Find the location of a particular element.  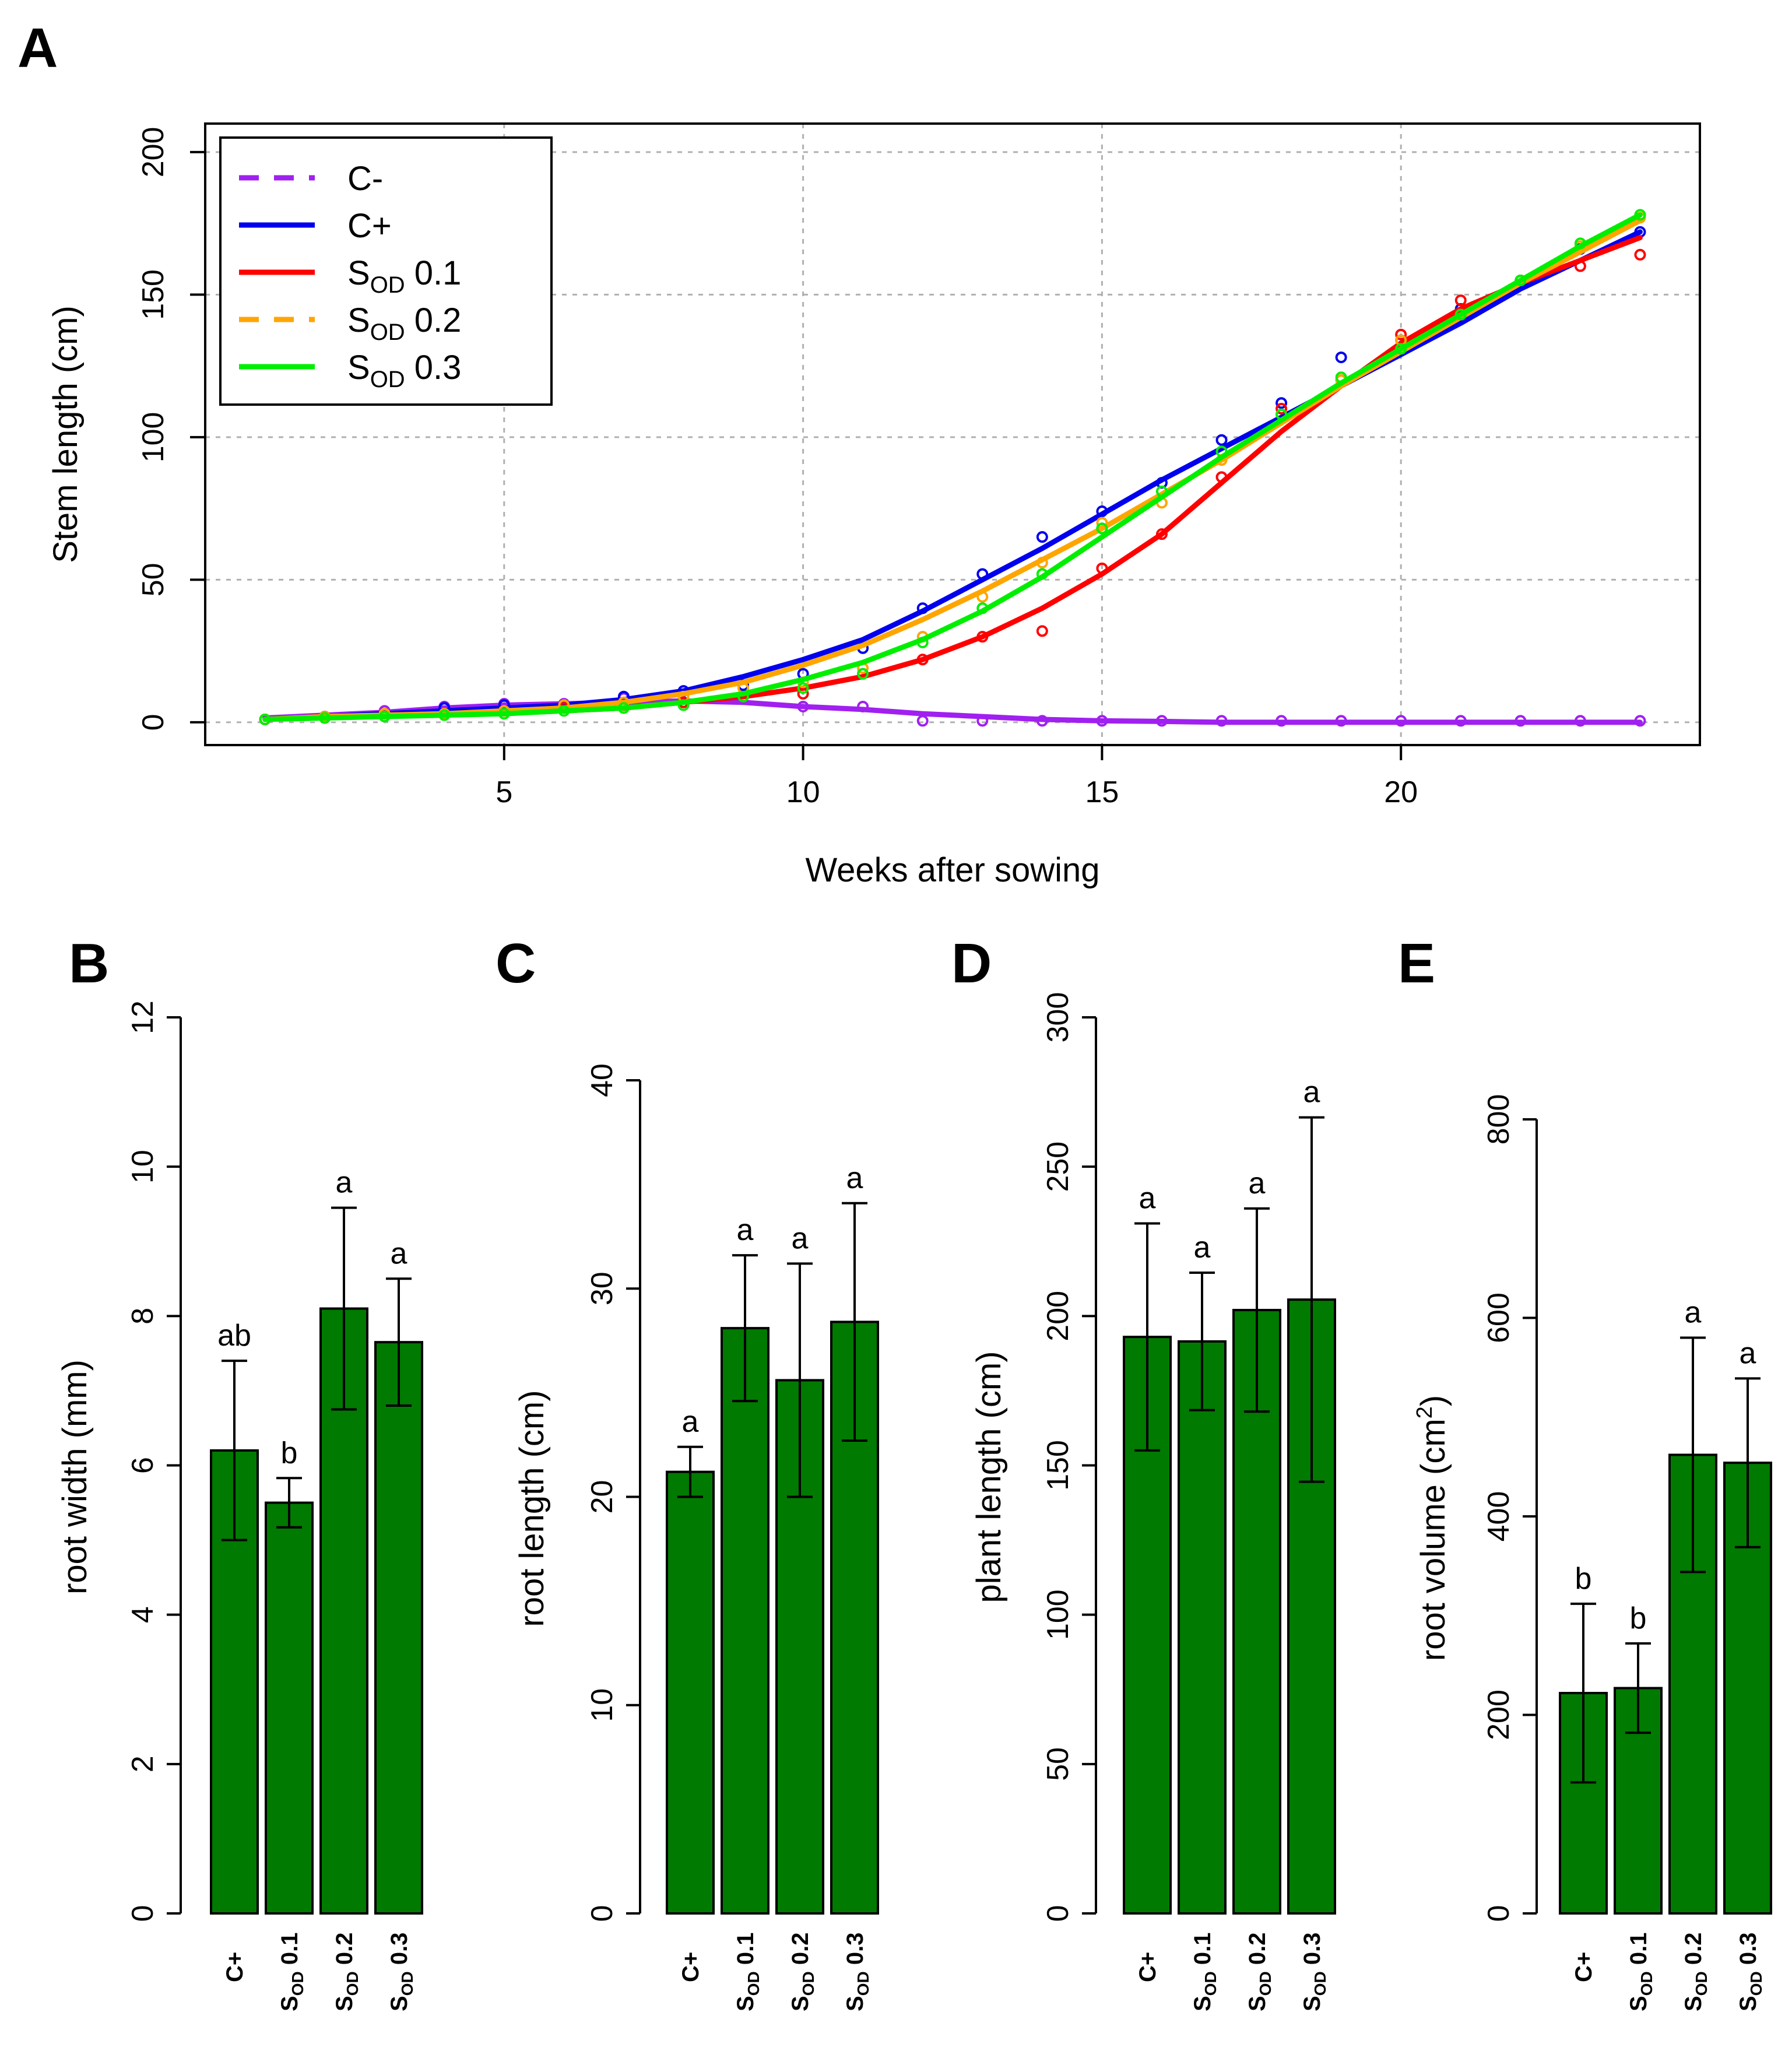

category-label-3: SOD 0.3 is located at coordinates (1314, 1972).